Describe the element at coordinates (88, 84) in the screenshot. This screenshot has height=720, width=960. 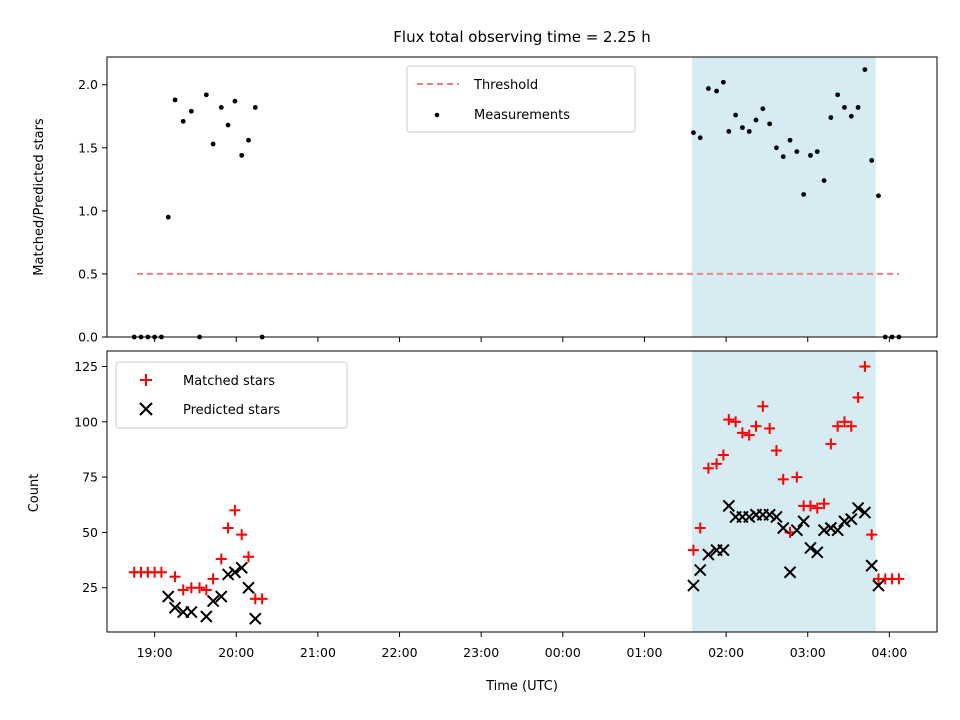
I see `y-tick-label: 2.0` at that location.